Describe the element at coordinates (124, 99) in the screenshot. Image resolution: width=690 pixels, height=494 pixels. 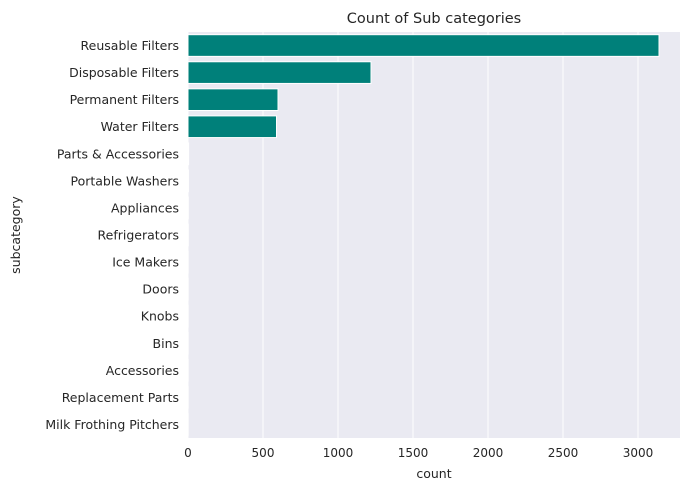
I see `y-tick-label: Permanent Filters` at that location.